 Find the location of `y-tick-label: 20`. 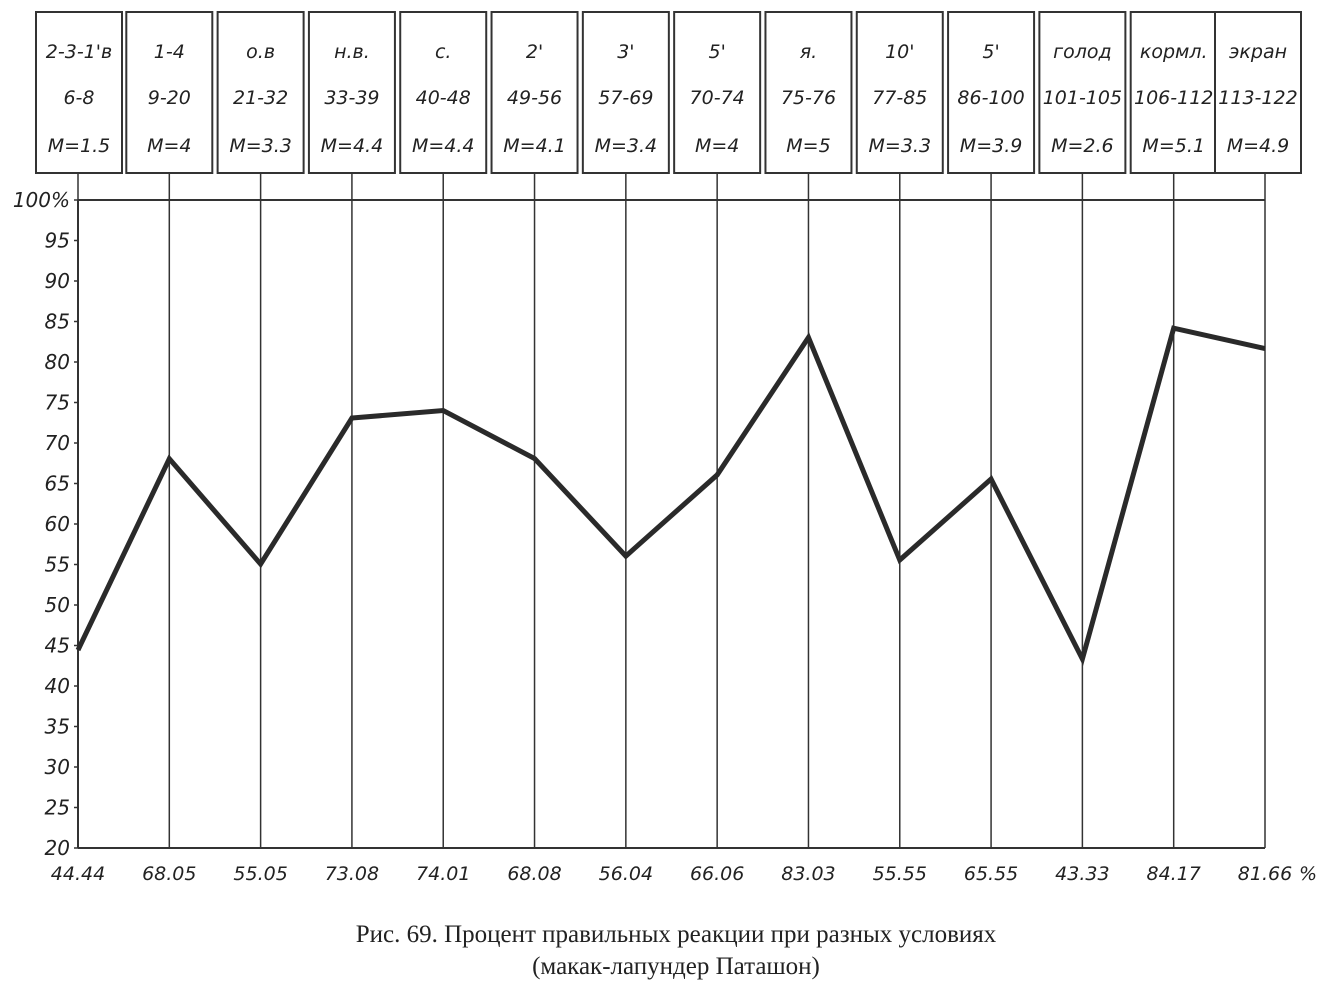

y-tick-label: 20 is located at coordinates (57, 848).